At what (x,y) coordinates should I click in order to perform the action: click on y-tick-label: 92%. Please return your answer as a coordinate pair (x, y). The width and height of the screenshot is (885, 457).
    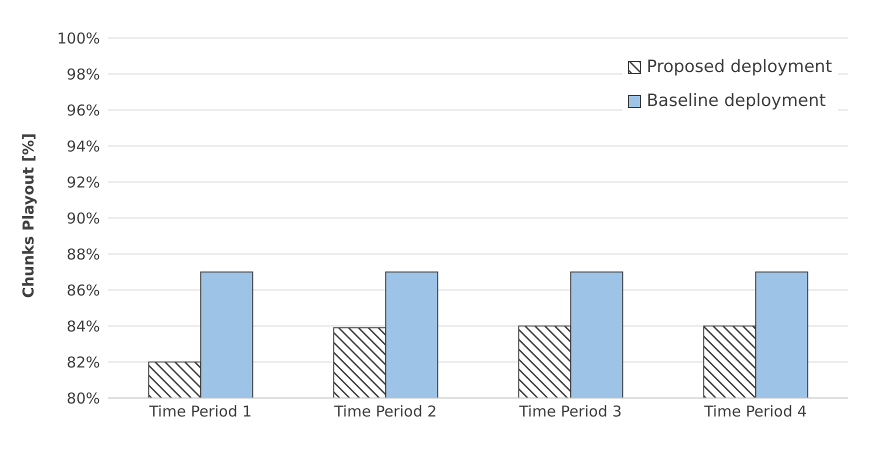
    Looking at the image, I should click on (83, 182).